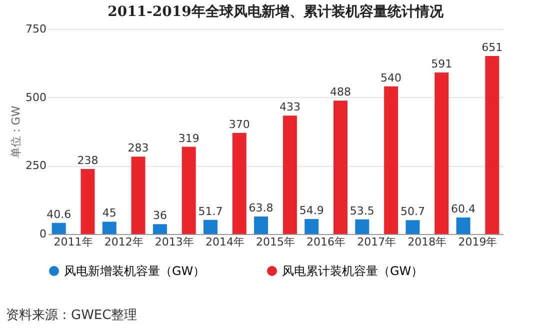 The width and height of the screenshot is (553, 333). Describe the element at coordinates (43, 234) in the screenshot. I see `y-tick-label: 0` at that location.